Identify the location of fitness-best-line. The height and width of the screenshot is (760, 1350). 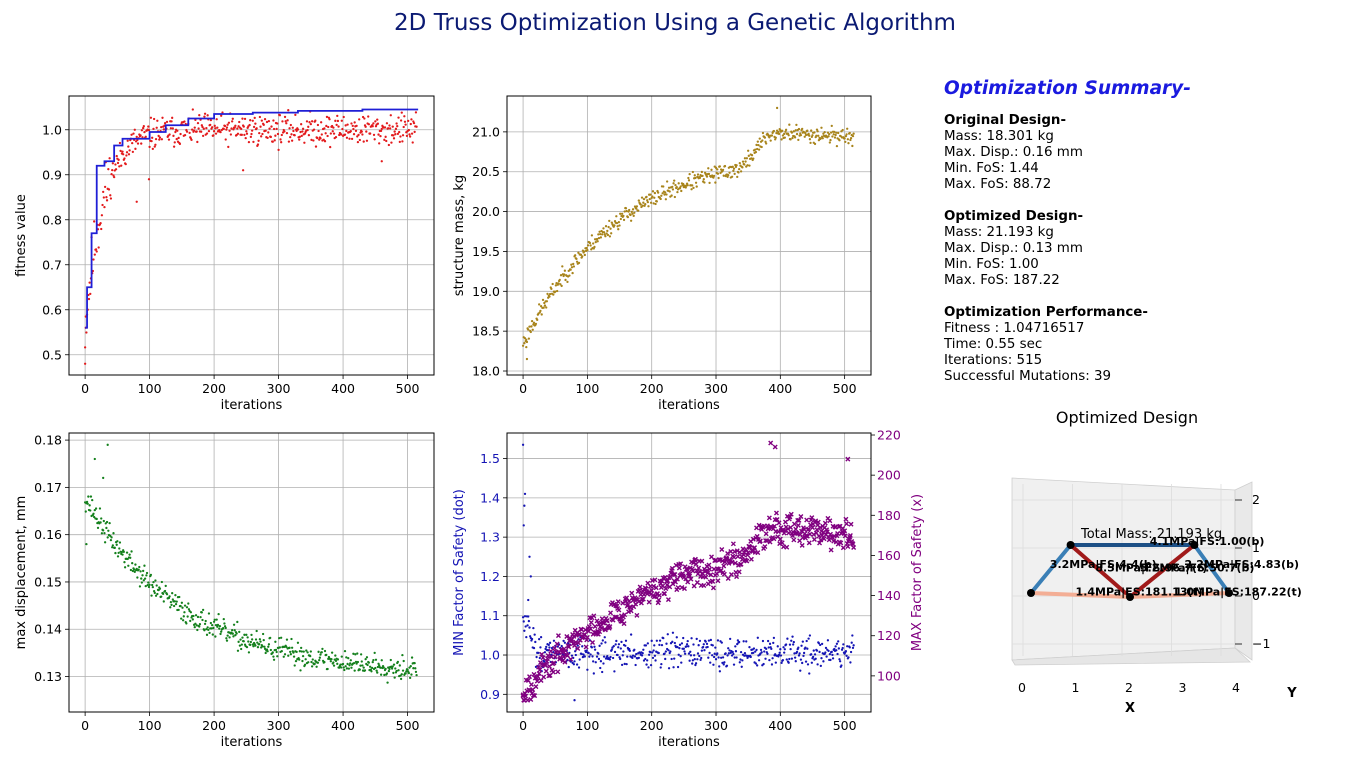
(252, 218).